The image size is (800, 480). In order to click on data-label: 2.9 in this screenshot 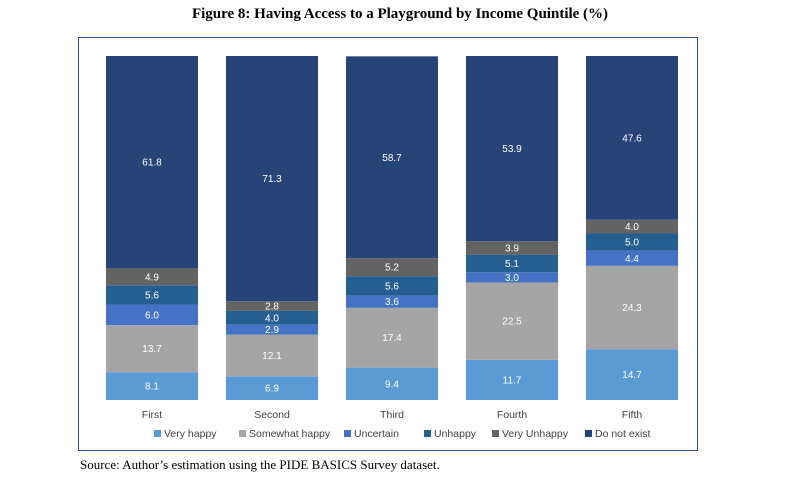, I will do `click(272, 330)`.